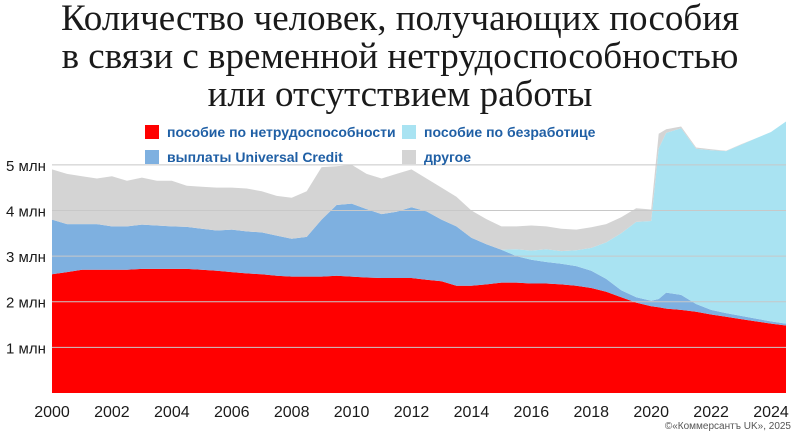 This screenshot has width=800, height=438. Describe the element at coordinates (52, 412) in the screenshot. I see `x-tick-label: 2000` at that location.